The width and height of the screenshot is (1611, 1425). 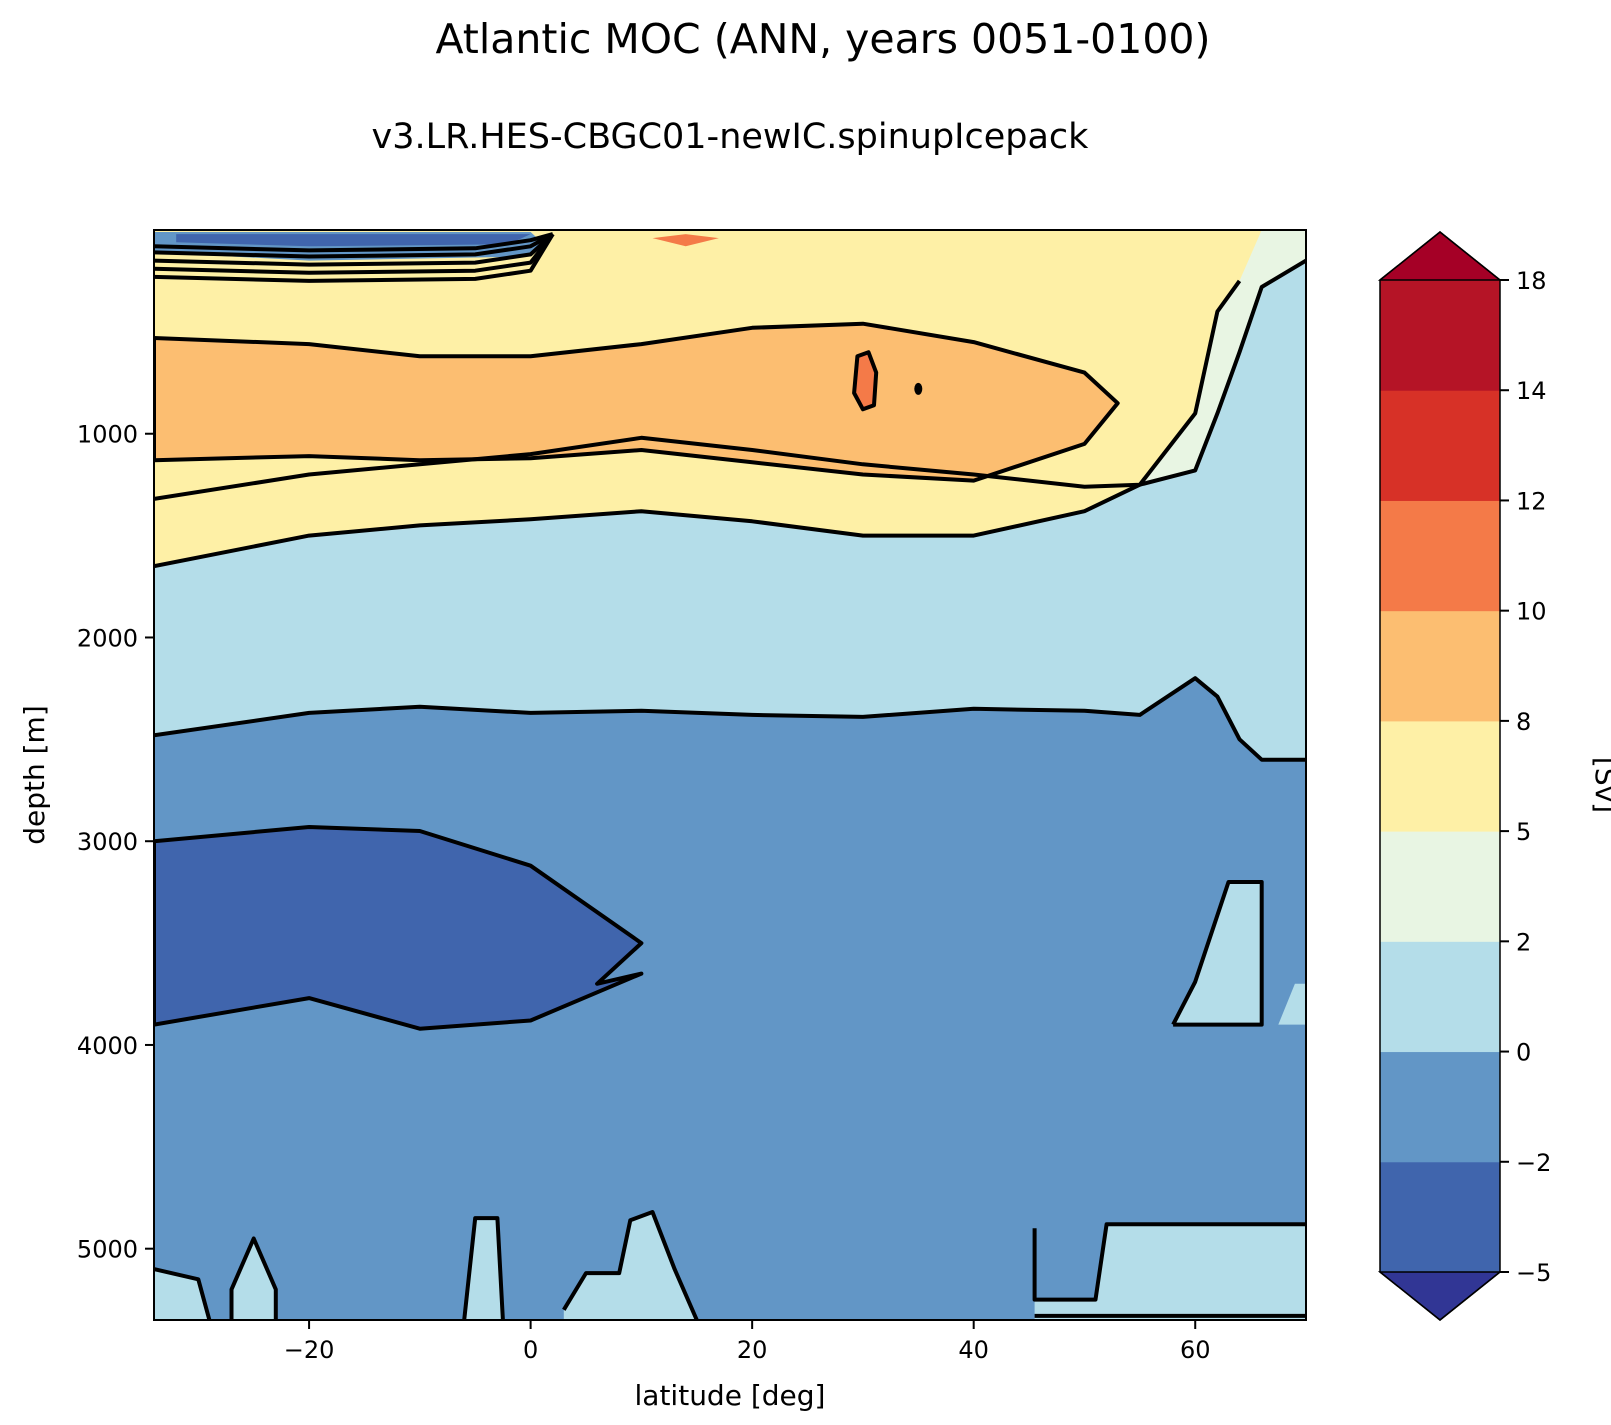 What do you see at coordinates (1531, 501) in the screenshot?
I see `colorbar-tick-label: 12` at bounding box center [1531, 501].